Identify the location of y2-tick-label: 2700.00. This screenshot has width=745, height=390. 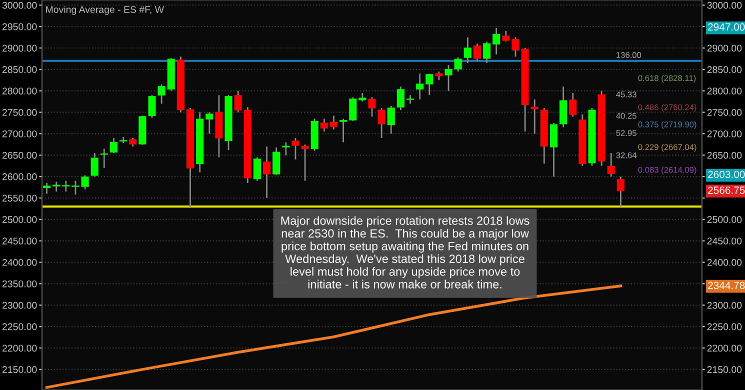
(724, 134).